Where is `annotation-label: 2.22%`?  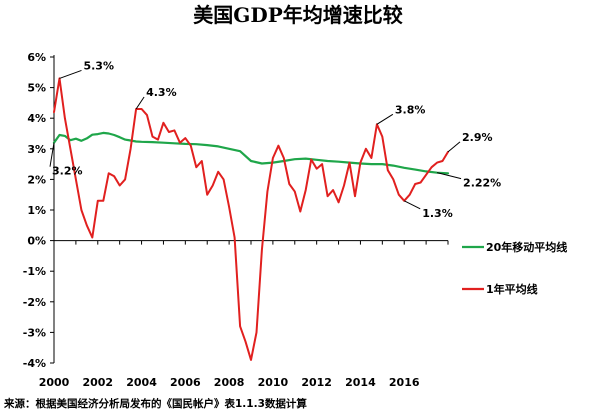
annotation-label: 2.22% is located at coordinates (482, 183).